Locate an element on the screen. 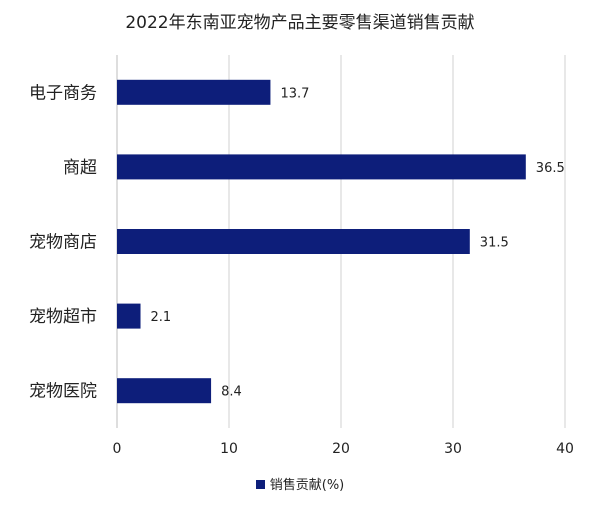 Image resolution: width=600 pixels, height=510 pixels. chart-title: 2022年东南亚宠物产品主要零售渠道销售贡献 is located at coordinates (300, 23).